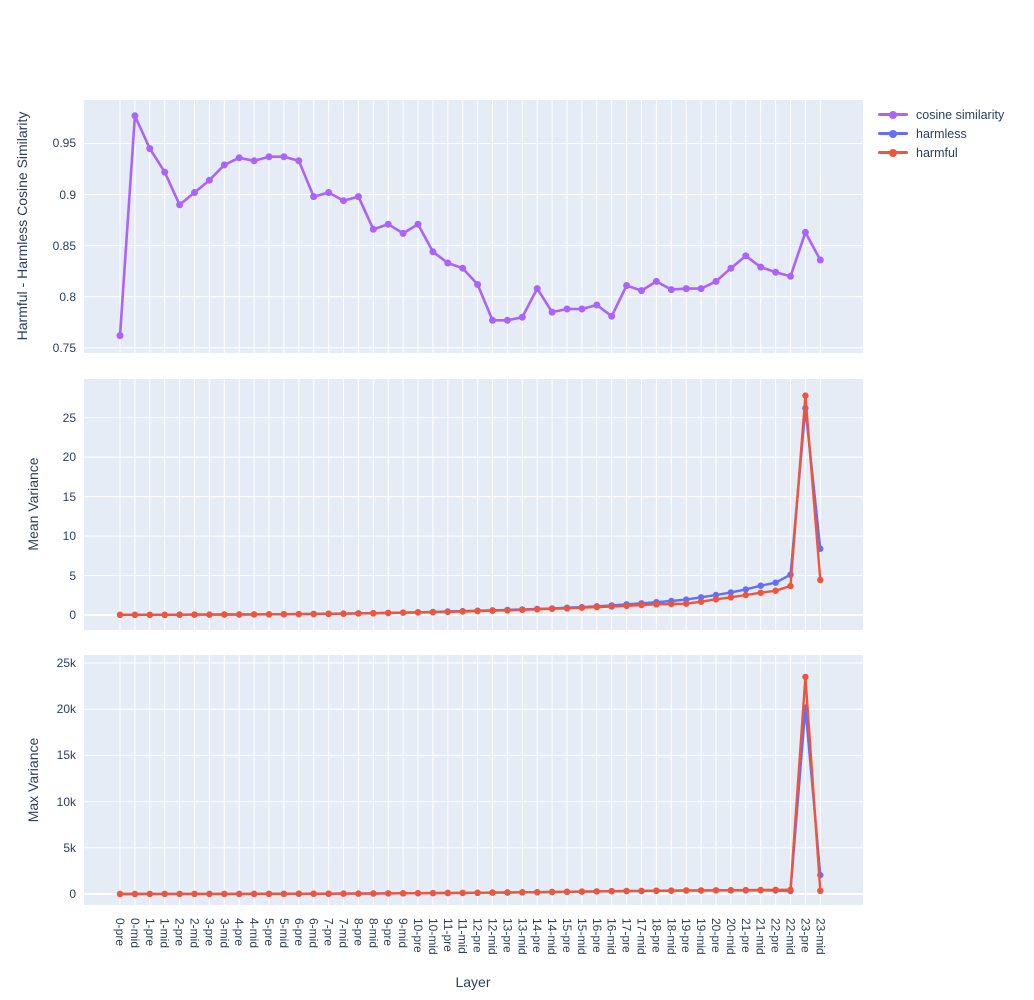 The image size is (1034, 1000). Describe the element at coordinates (820, 936) in the screenshot. I see `x-tick-label: 23-mid` at that location.